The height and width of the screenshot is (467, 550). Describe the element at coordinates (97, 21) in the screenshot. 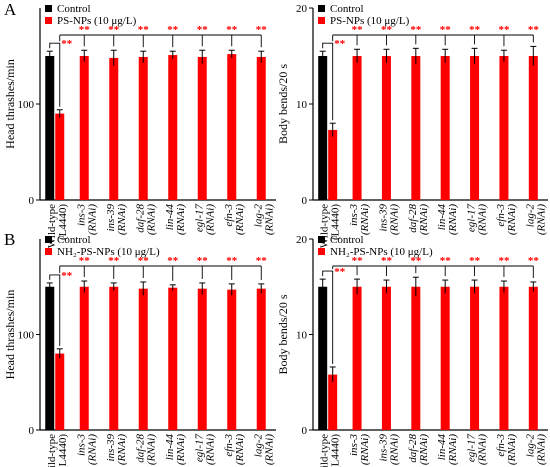

I see `legend-label-treatment: PS-NPs (10 μg/L)` at that location.